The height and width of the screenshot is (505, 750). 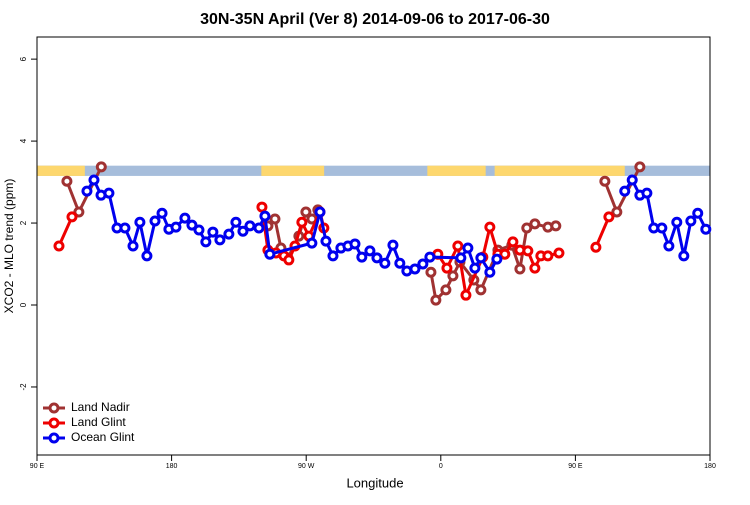 I want to click on series-line, so click(x=334, y=253).